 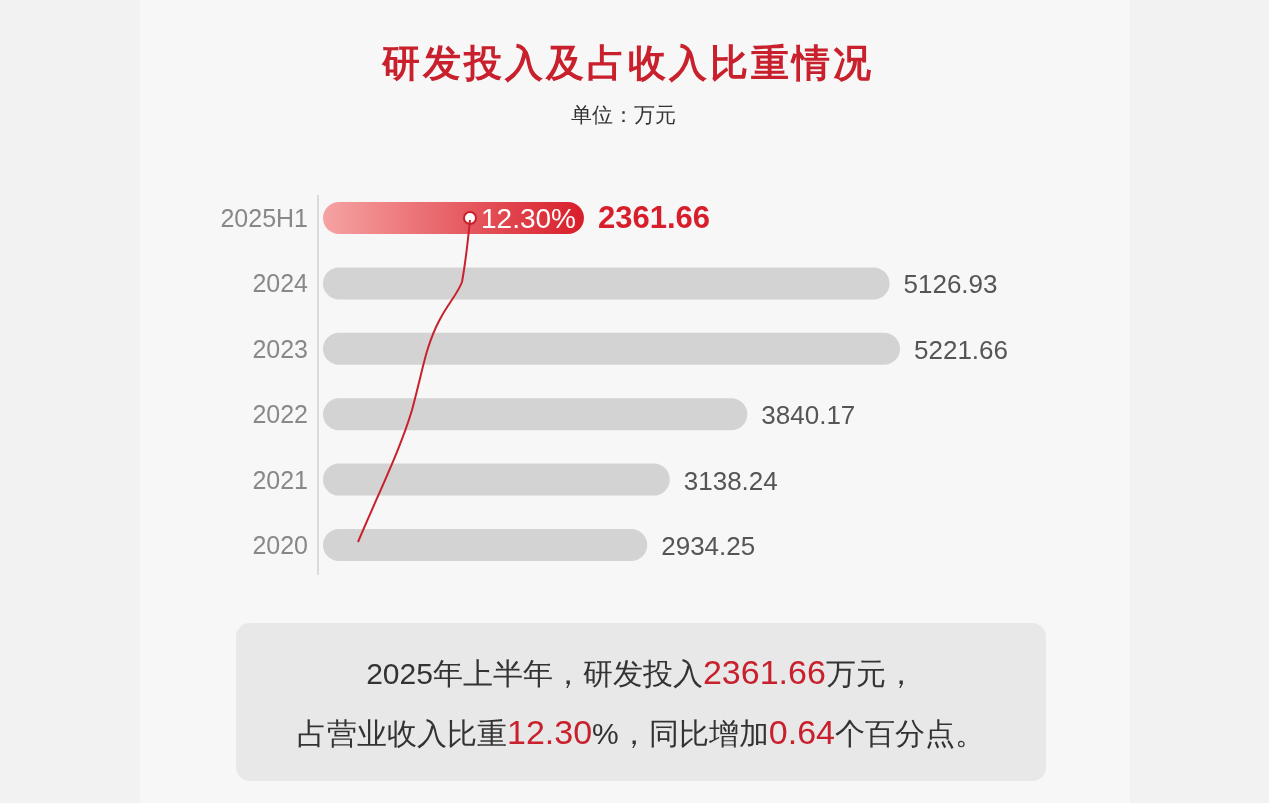 What do you see at coordinates (280, 348) in the screenshot?
I see `y-tick-label: 2023` at bounding box center [280, 348].